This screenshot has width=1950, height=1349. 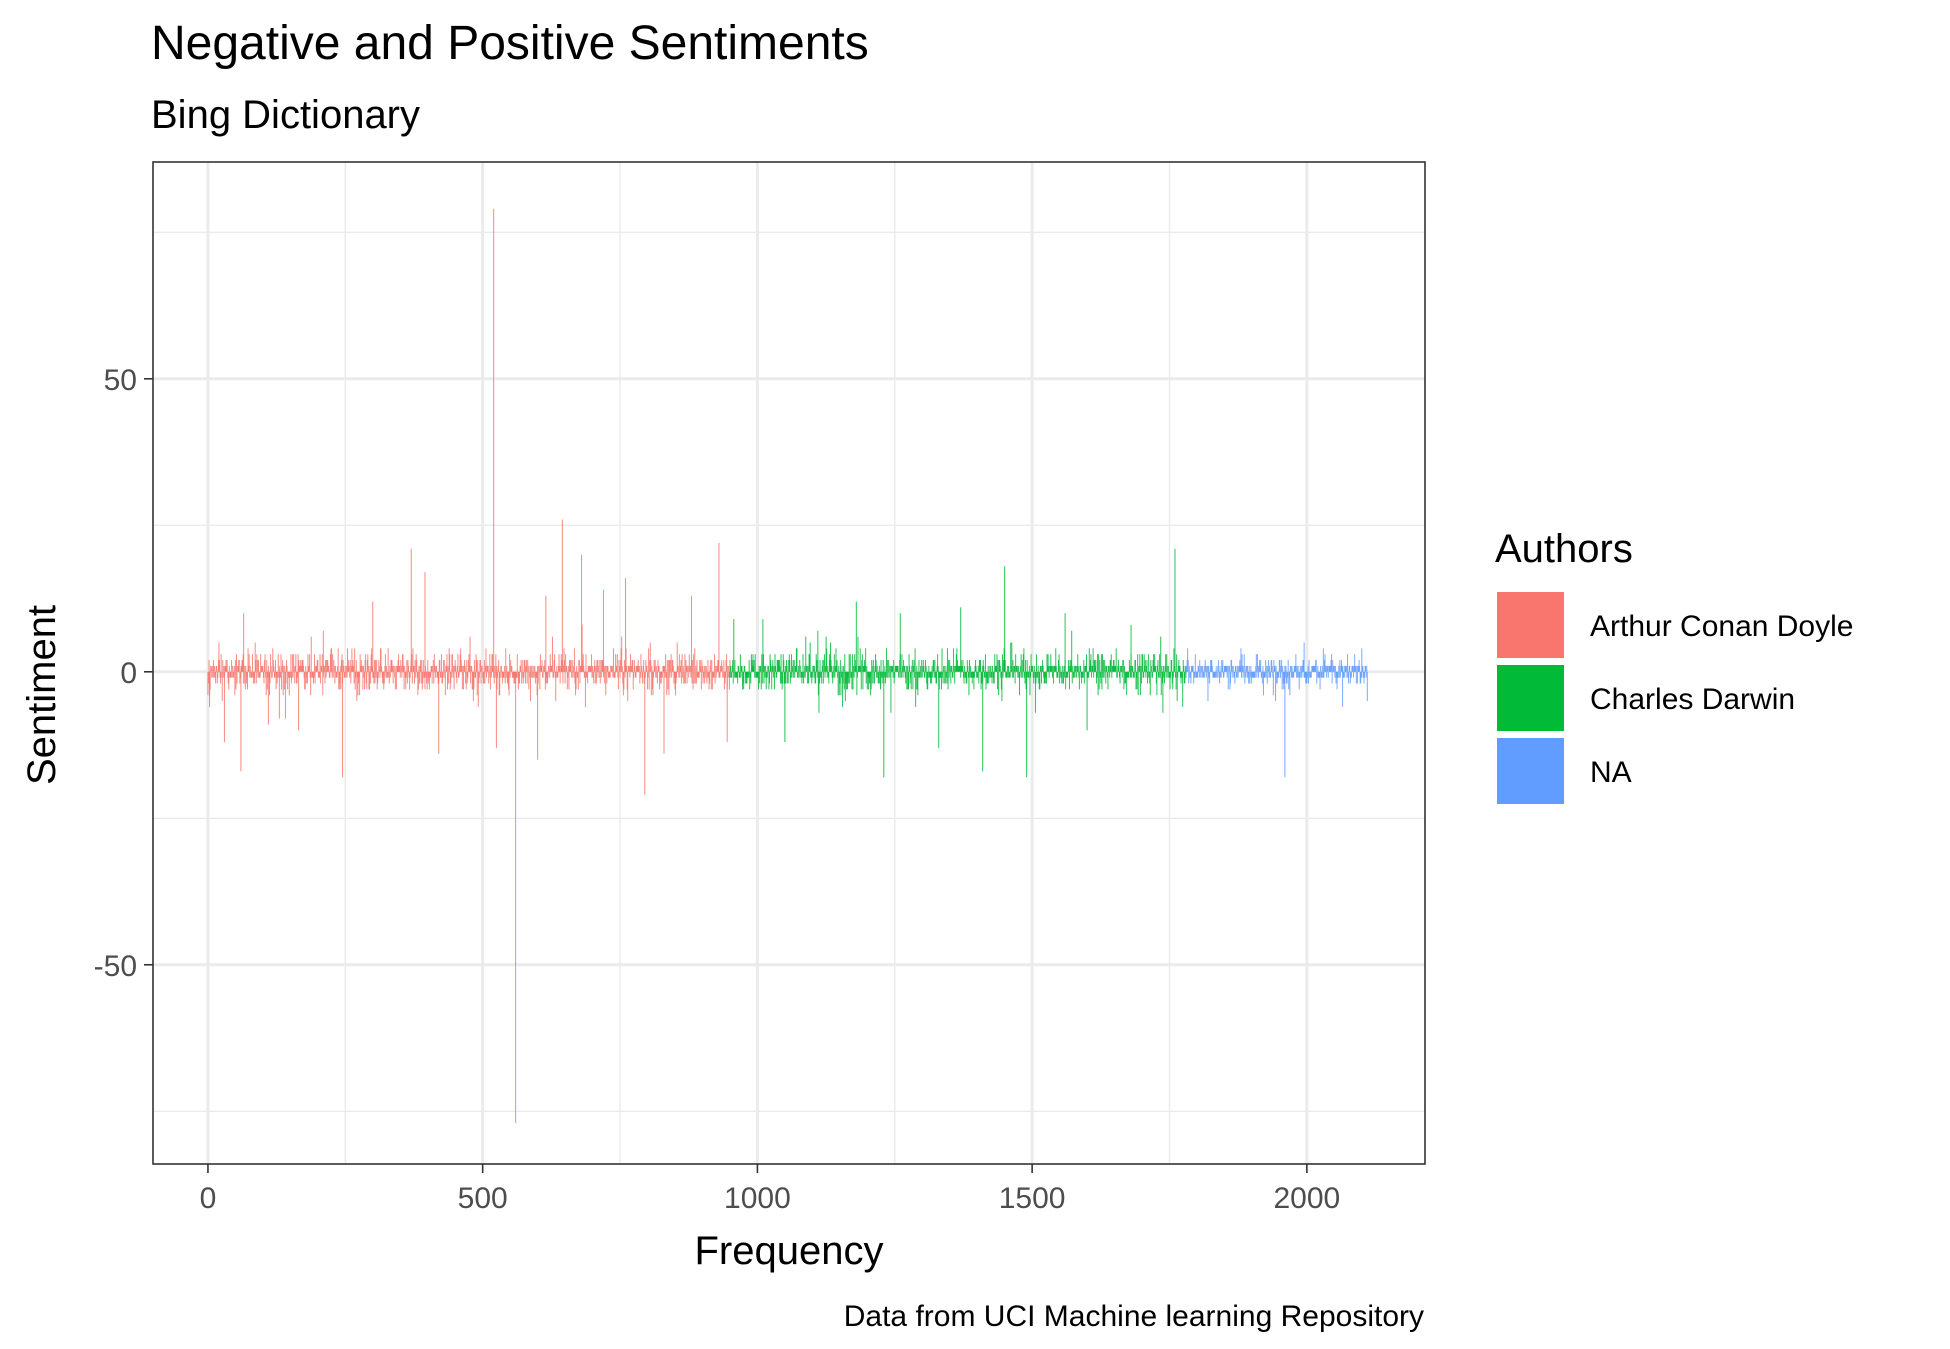 I want to click on y-axis: -50 0 50, so click(x=123, y=673).